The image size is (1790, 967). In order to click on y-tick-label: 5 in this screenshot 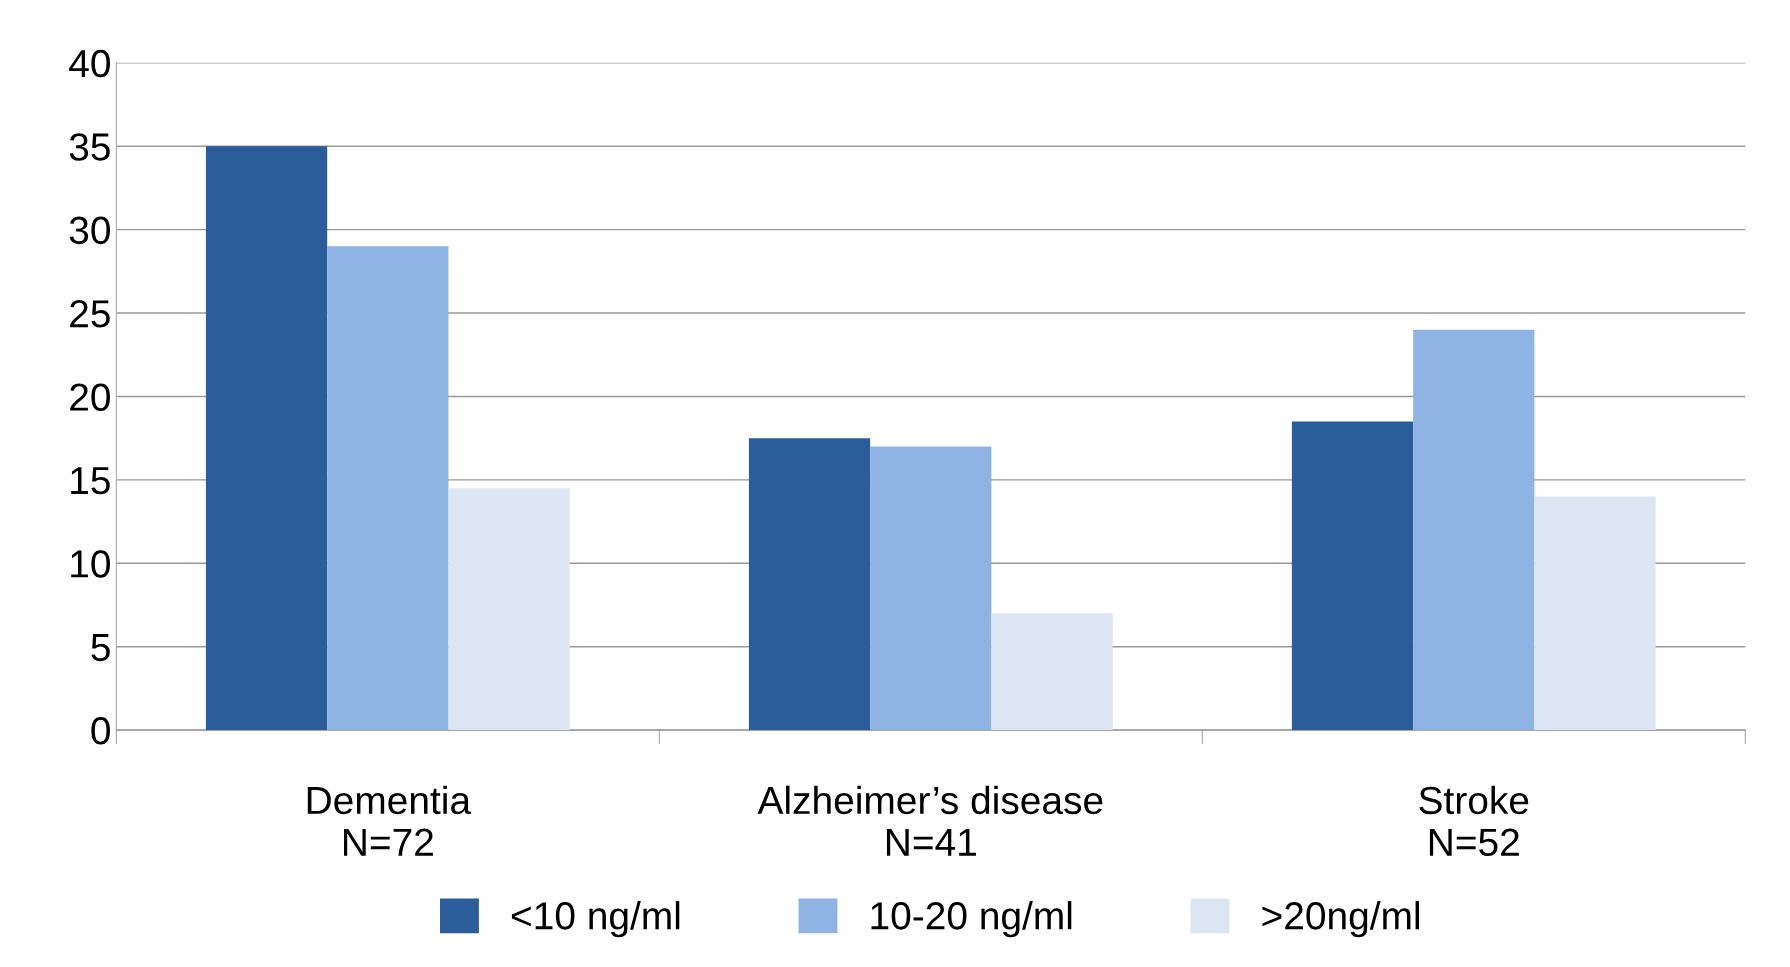, I will do `click(100, 648)`.